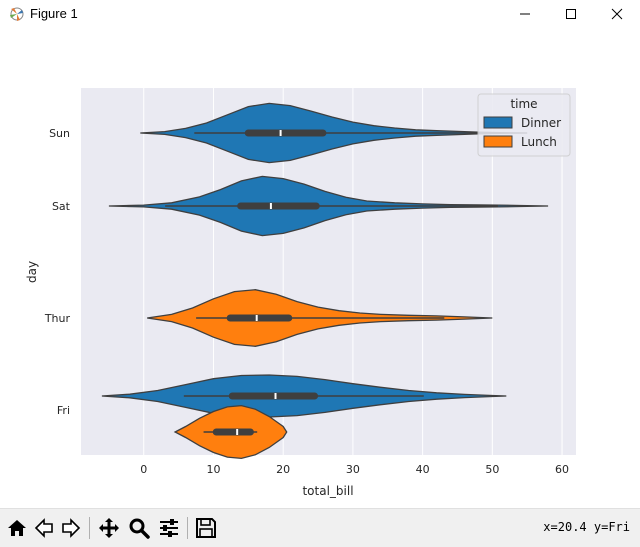 This screenshot has width=640, height=547. What do you see at coordinates (63, 410) in the screenshot?
I see `y-tick-label: Fri` at bounding box center [63, 410].